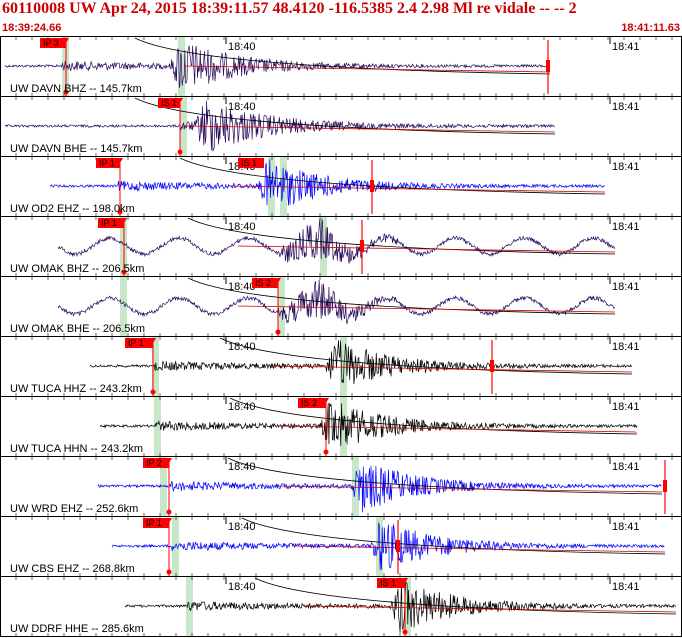  Describe the element at coordinates (74, 509) in the screenshot. I see `station-label: UW WRD EHZ -- 252.6km` at that location.